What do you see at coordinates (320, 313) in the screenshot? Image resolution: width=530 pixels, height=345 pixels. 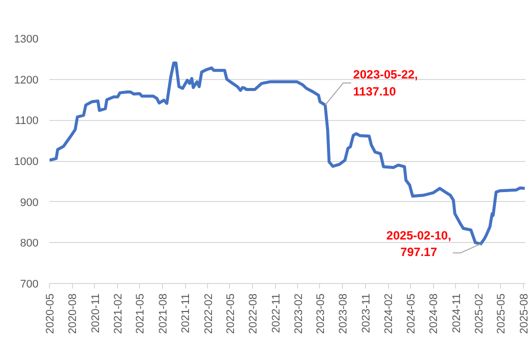 I see `x-tick-label: 2023-05` at bounding box center [320, 313].